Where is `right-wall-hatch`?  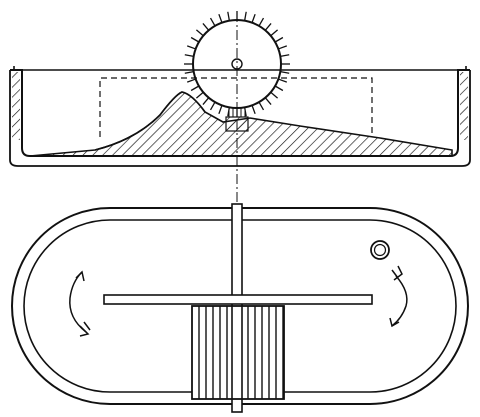 right-wall-hatch is located at coordinates (464, 106).